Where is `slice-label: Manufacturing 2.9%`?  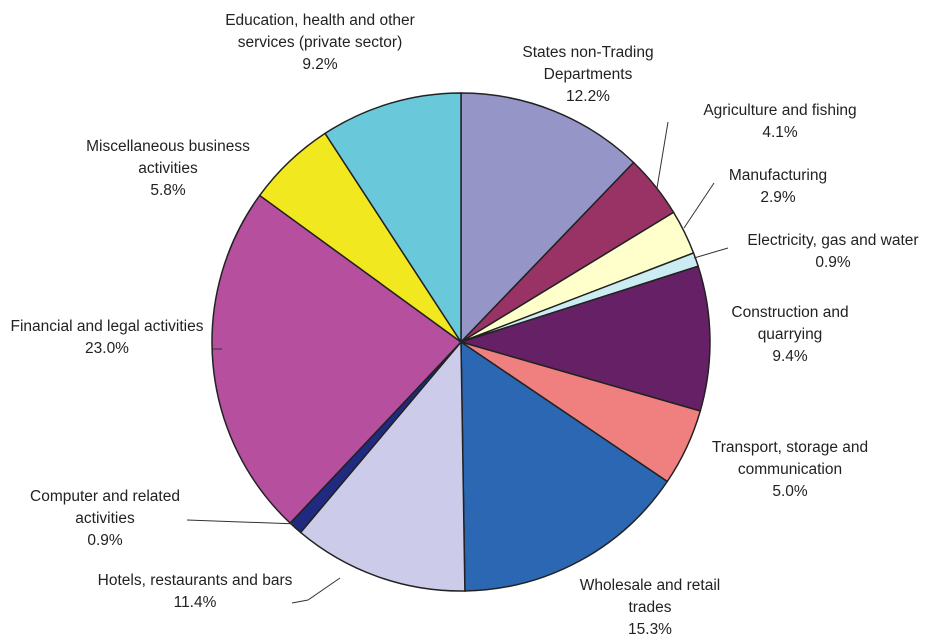 slice-label: Manufacturing 2.9% is located at coordinates (778, 187).